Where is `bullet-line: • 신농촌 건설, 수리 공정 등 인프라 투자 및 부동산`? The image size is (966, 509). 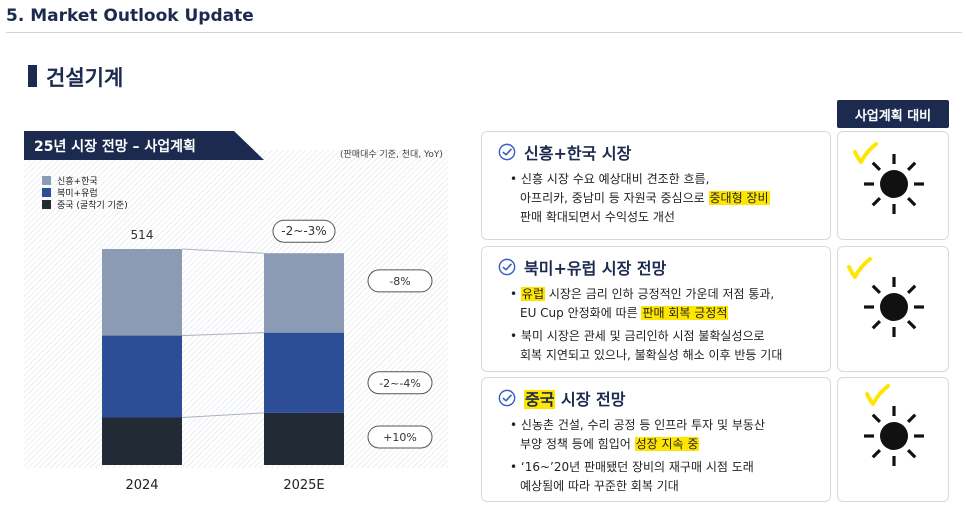
bullet-line: • 신농촌 건설, 수리 공정 등 인프라 투자 및 부동산 is located at coordinates (637, 425).